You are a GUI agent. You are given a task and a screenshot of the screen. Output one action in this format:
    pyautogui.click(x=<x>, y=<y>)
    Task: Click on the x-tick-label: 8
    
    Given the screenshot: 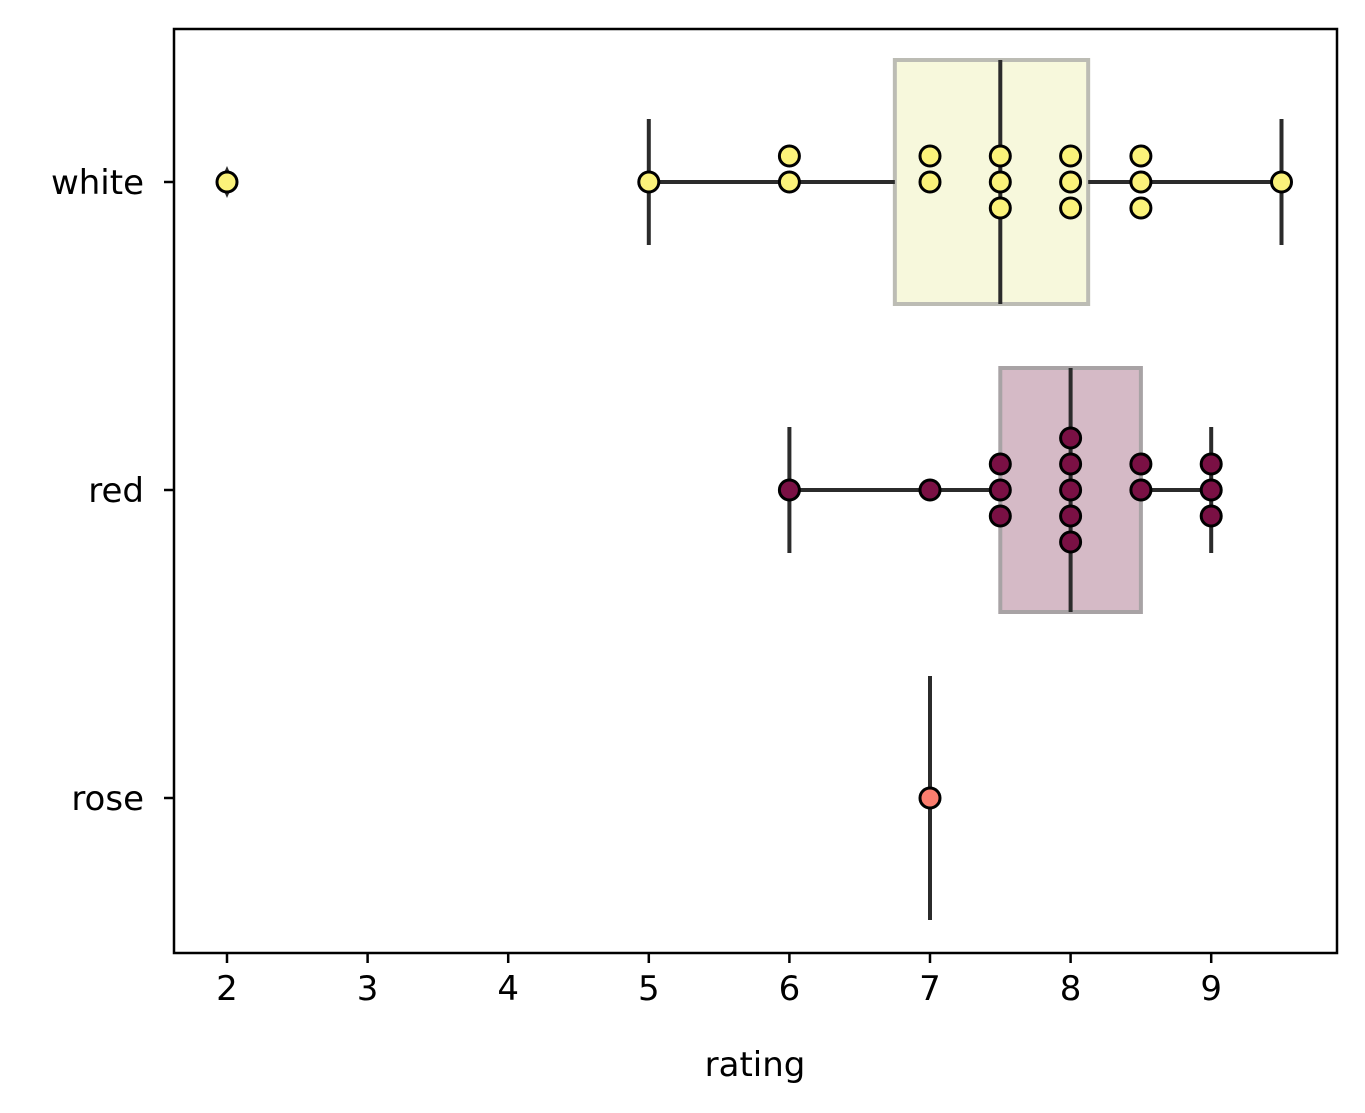 What is the action you would take?
    pyautogui.click(x=1071, y=989)
    